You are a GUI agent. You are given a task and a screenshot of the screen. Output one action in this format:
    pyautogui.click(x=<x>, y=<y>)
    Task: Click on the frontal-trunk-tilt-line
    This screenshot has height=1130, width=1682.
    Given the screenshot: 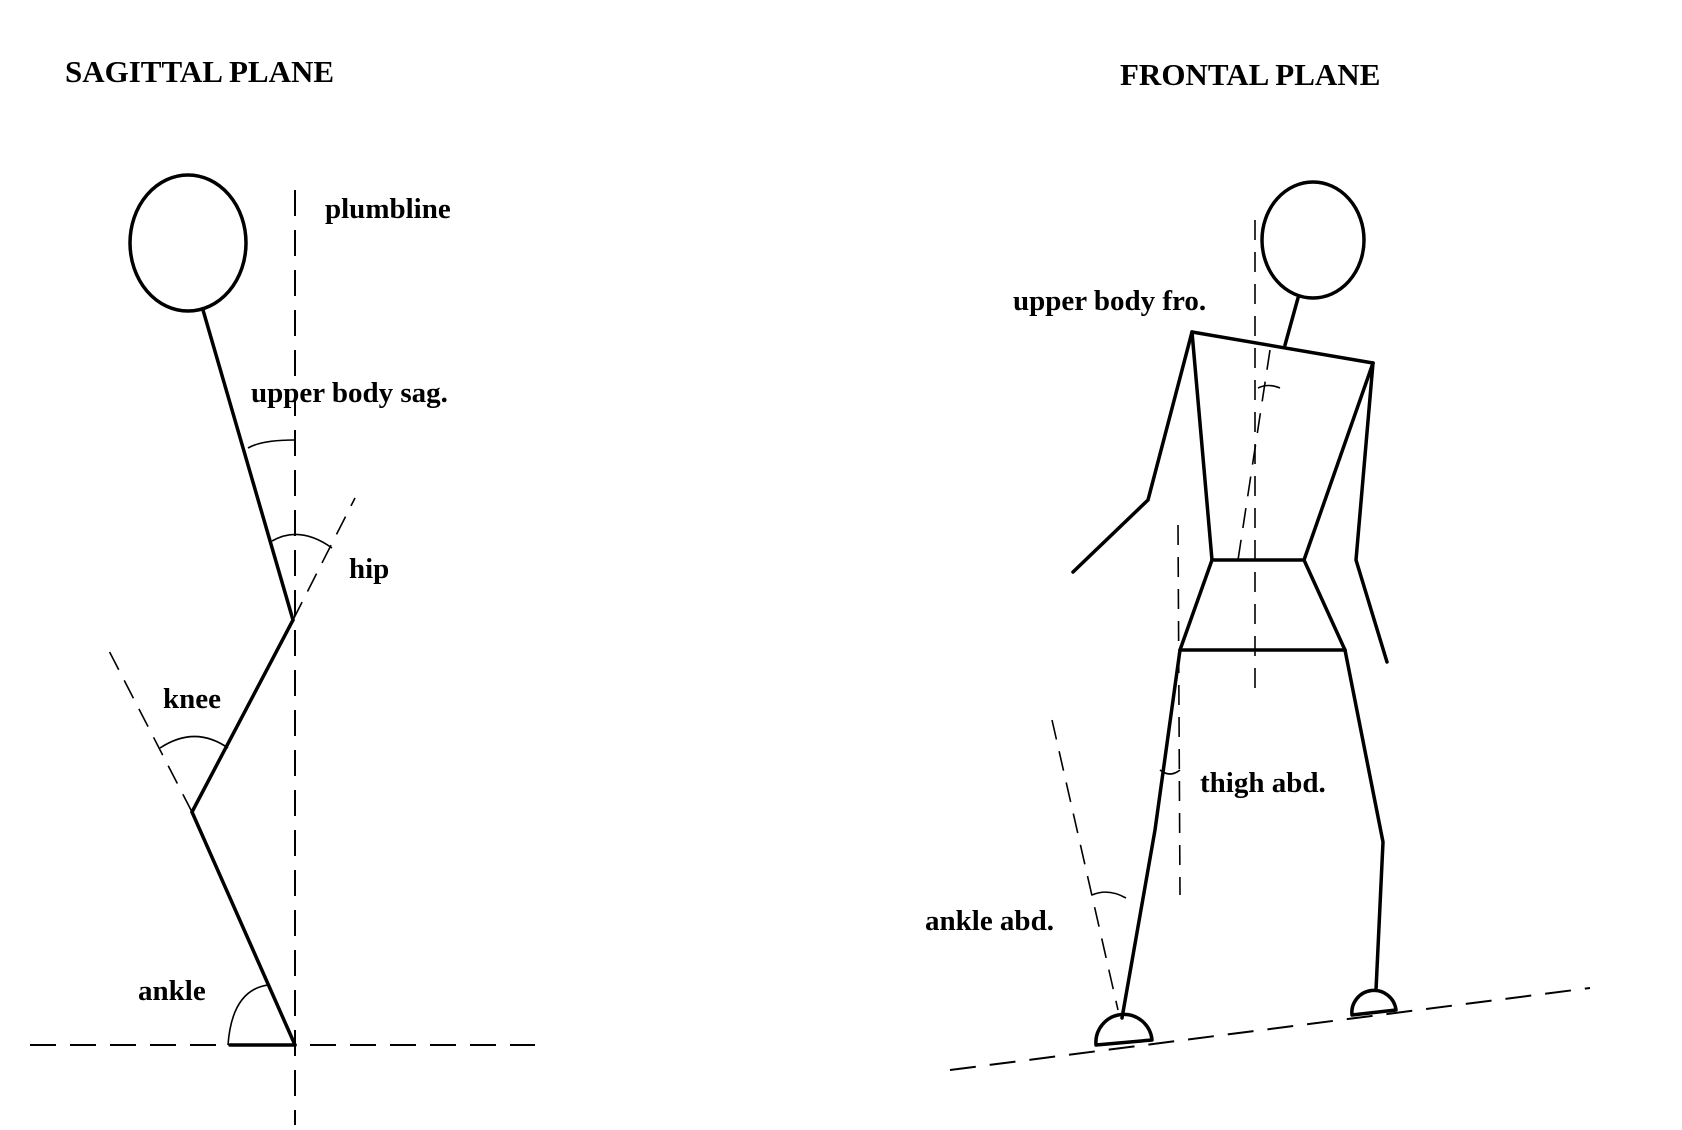 What is the action you would take?
    pyautogui.click(x=1254, y=455)
    